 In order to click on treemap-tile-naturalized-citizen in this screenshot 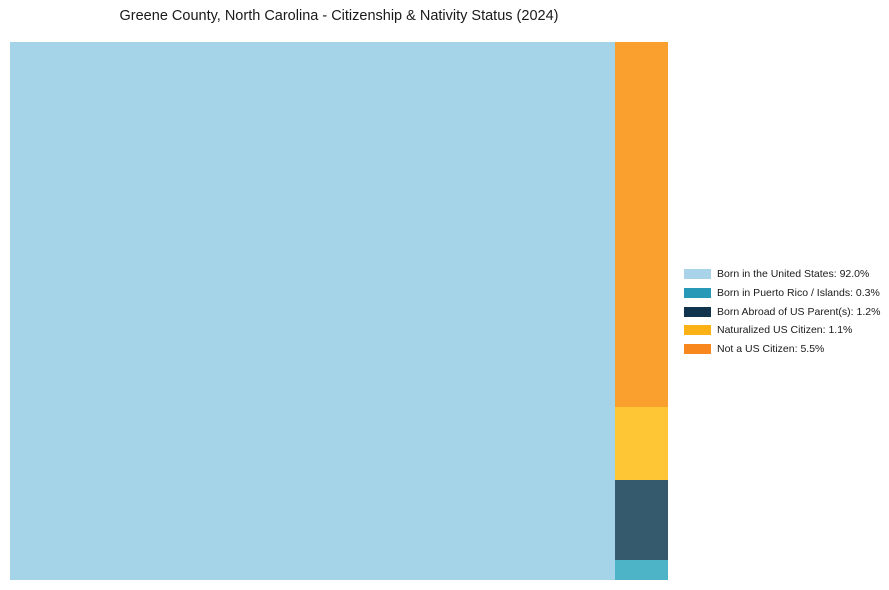, I will do `click(641, 444)`.